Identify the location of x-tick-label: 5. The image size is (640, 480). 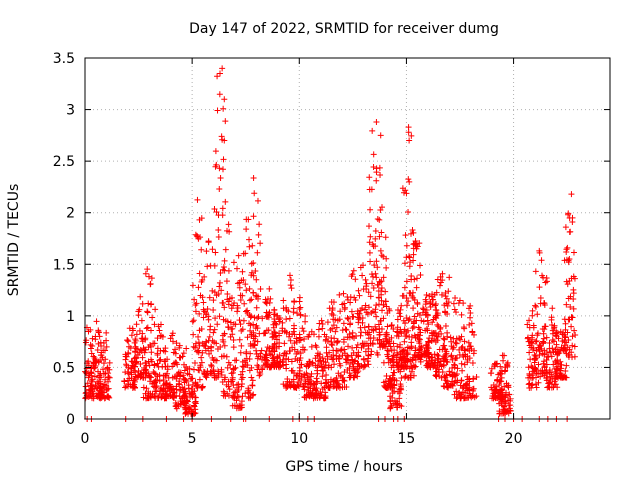
(192, 439).